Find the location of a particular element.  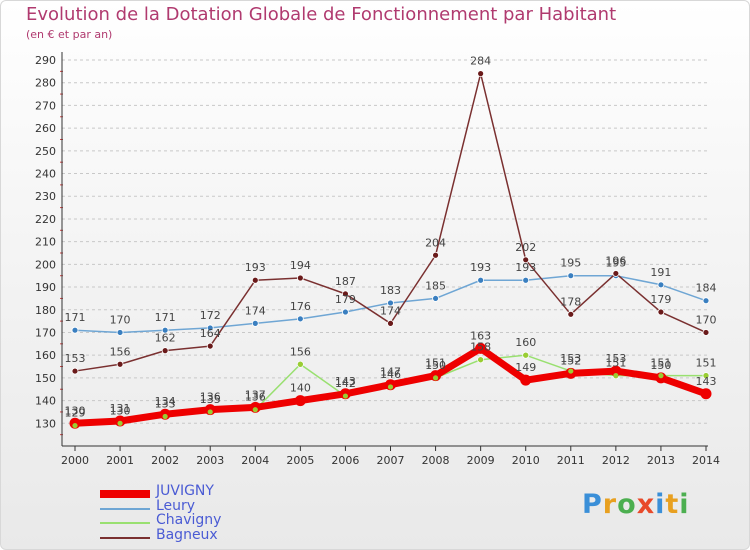

y-tick-label: 180 is located at coordinates (45, 310).